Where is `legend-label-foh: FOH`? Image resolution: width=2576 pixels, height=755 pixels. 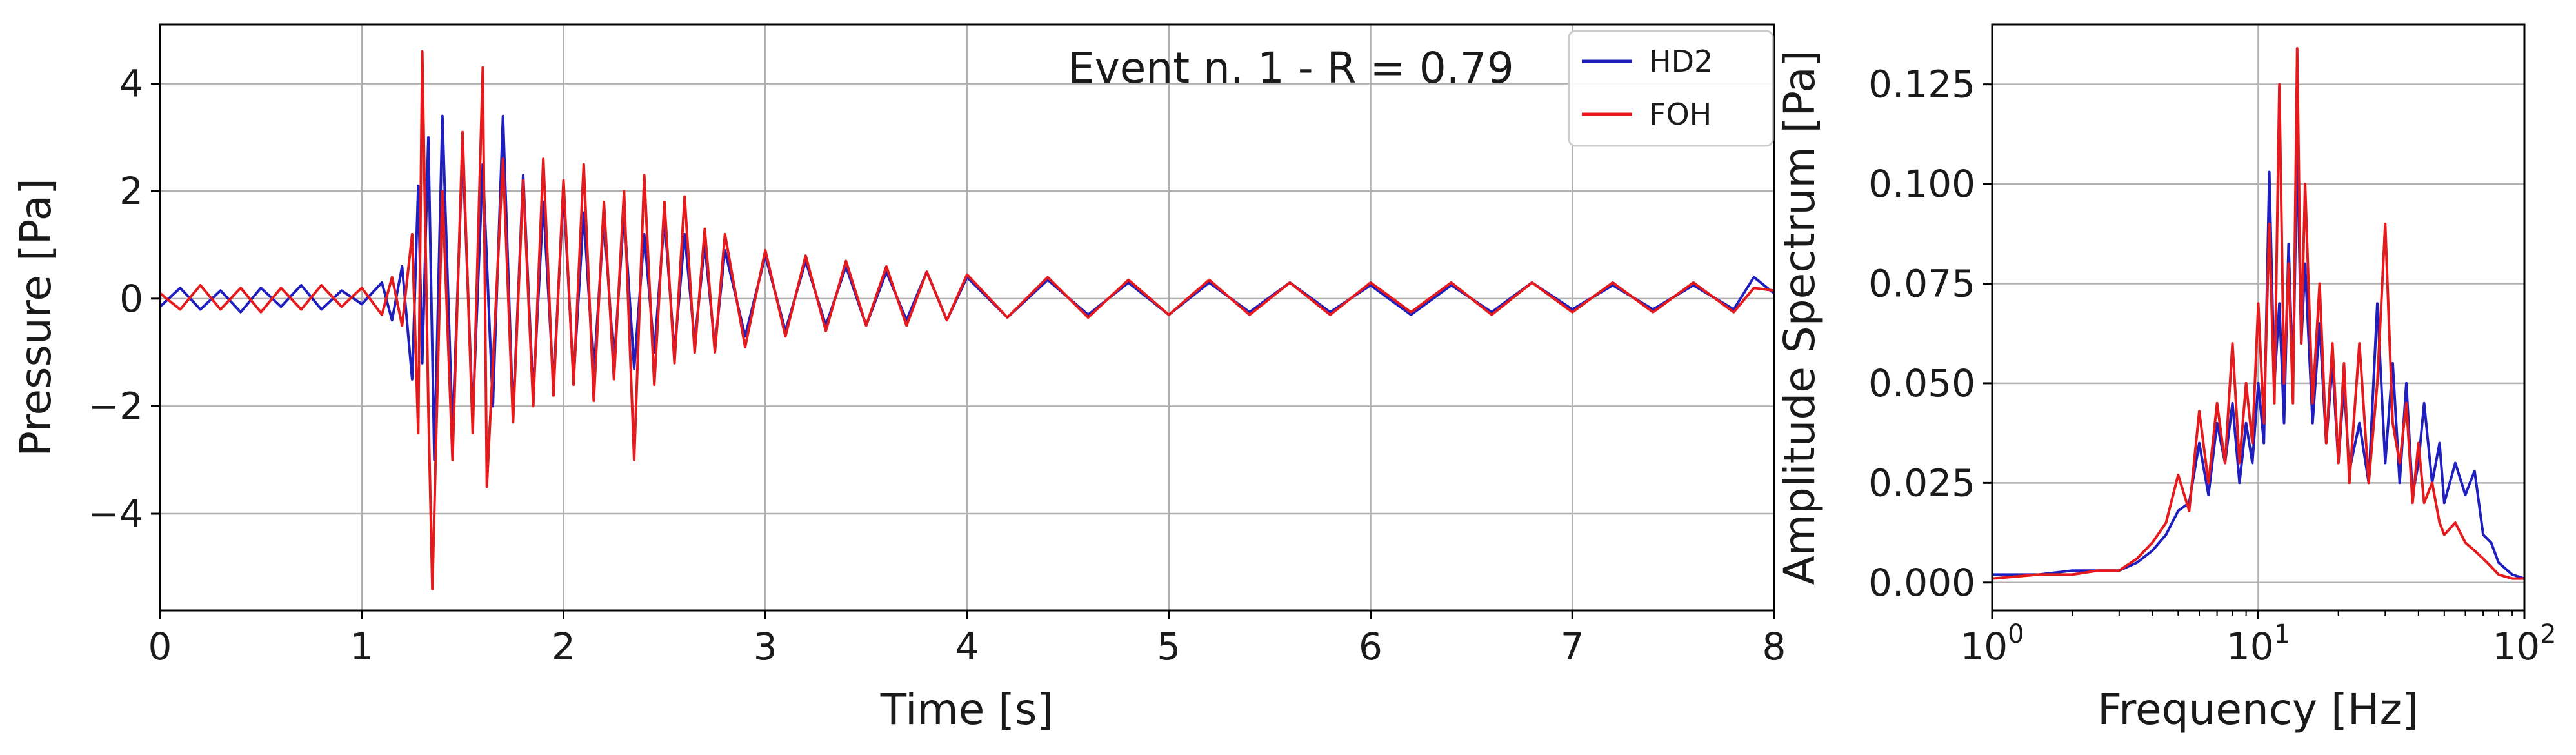 legend-label-foh: FOH is located at coordinates (1680, 114).